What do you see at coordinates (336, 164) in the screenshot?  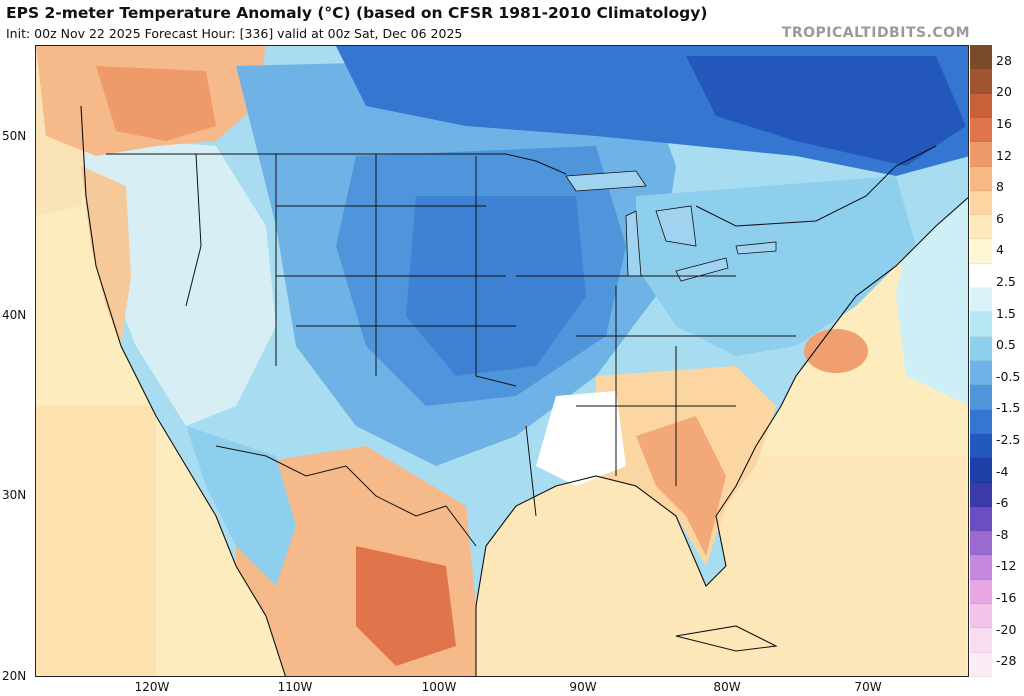 I see `us-canada-border` at bounding box center [336, 164].